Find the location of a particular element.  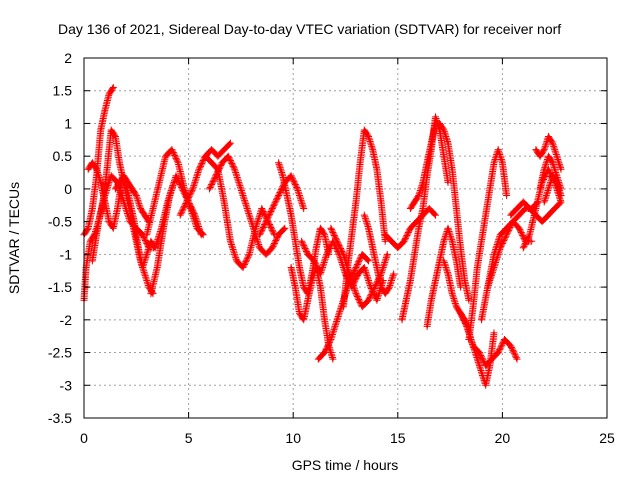

x-tick-label: 5 is located at coordinates (189, 438).